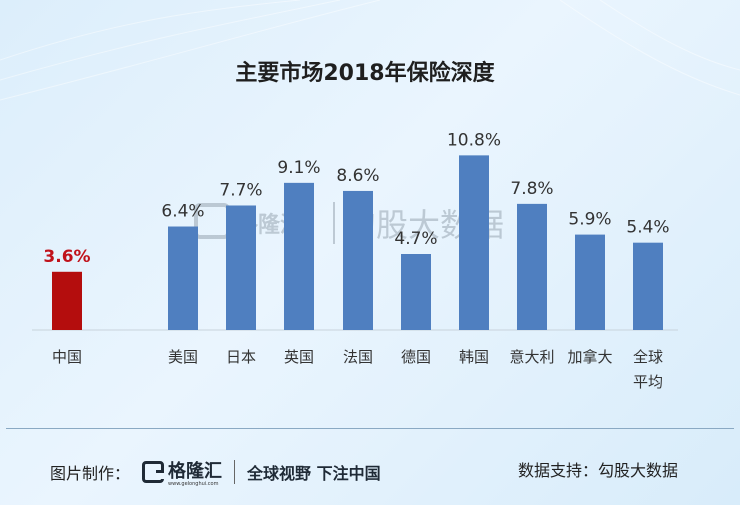  What do you see at coordinates (314, 473) in the screenshot?
I see `slogan: 全球视野 下注中国` at bounding box center [314, 473].